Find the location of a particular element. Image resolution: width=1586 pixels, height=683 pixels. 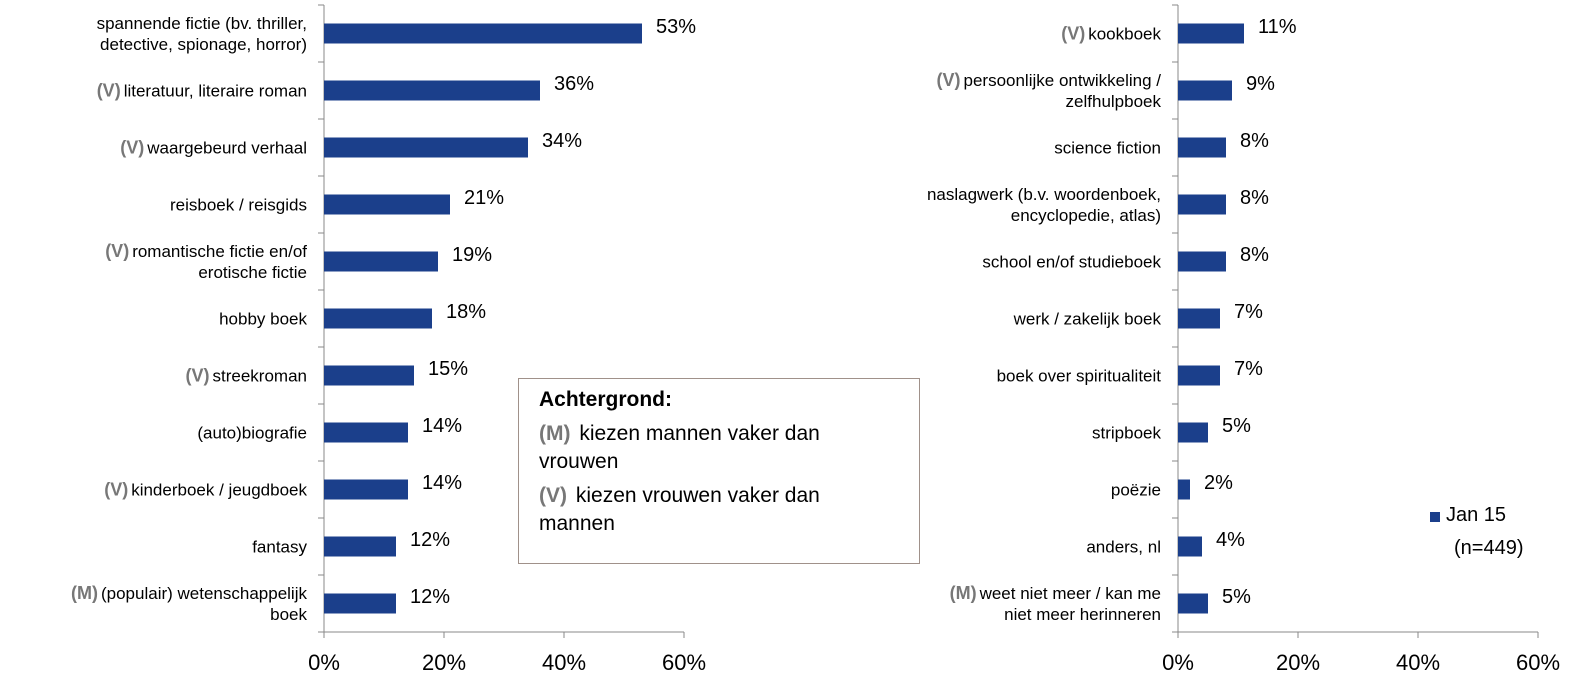

category-text: werk / zakelijk boek is located at coordinates (1087, 318).